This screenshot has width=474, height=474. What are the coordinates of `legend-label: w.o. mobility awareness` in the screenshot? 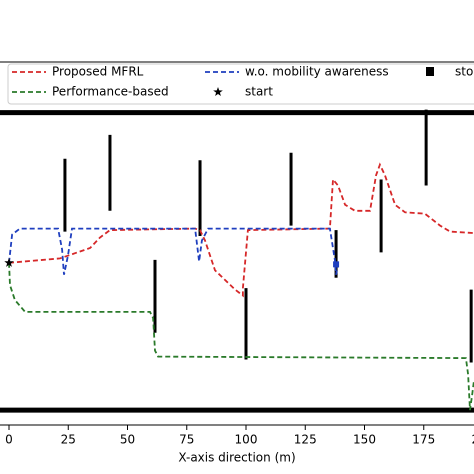 It's located at (317, 72).